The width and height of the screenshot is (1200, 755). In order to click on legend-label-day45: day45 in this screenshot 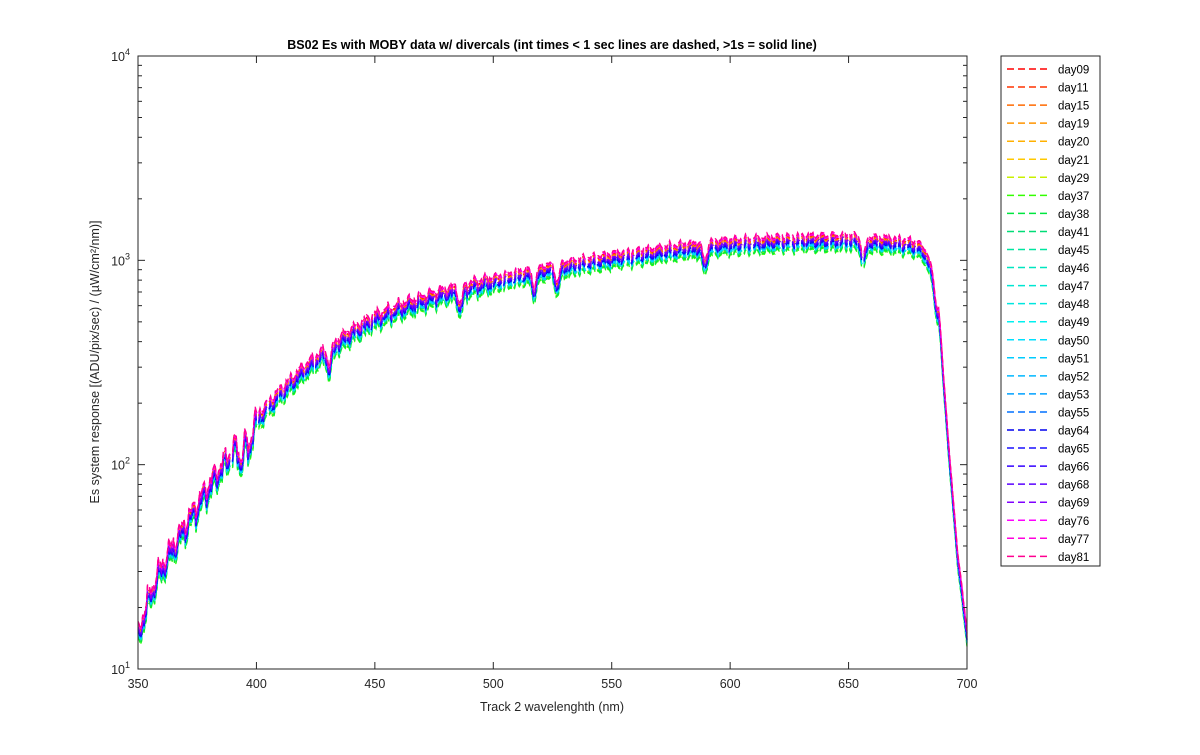, I will do `click(1073, 251)`.